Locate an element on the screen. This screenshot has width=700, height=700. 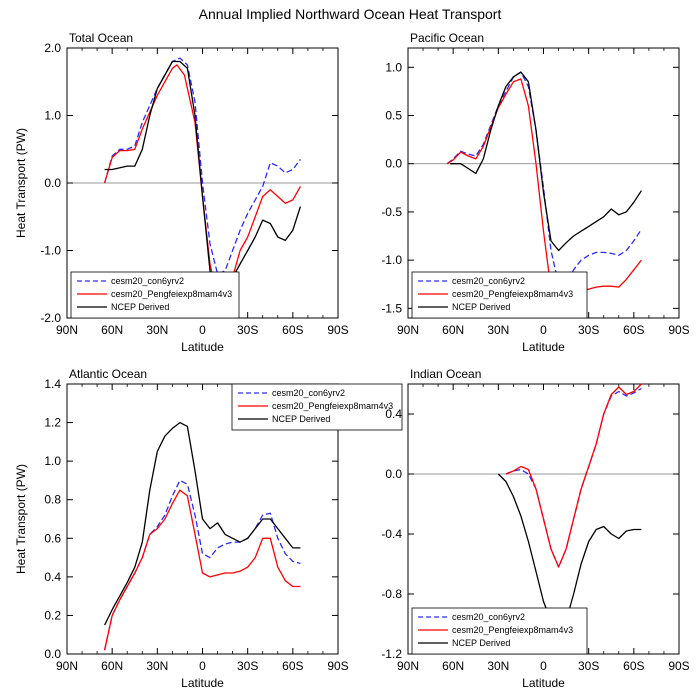
y-tick-label: 1.2 is located at coordinates (52, 423).